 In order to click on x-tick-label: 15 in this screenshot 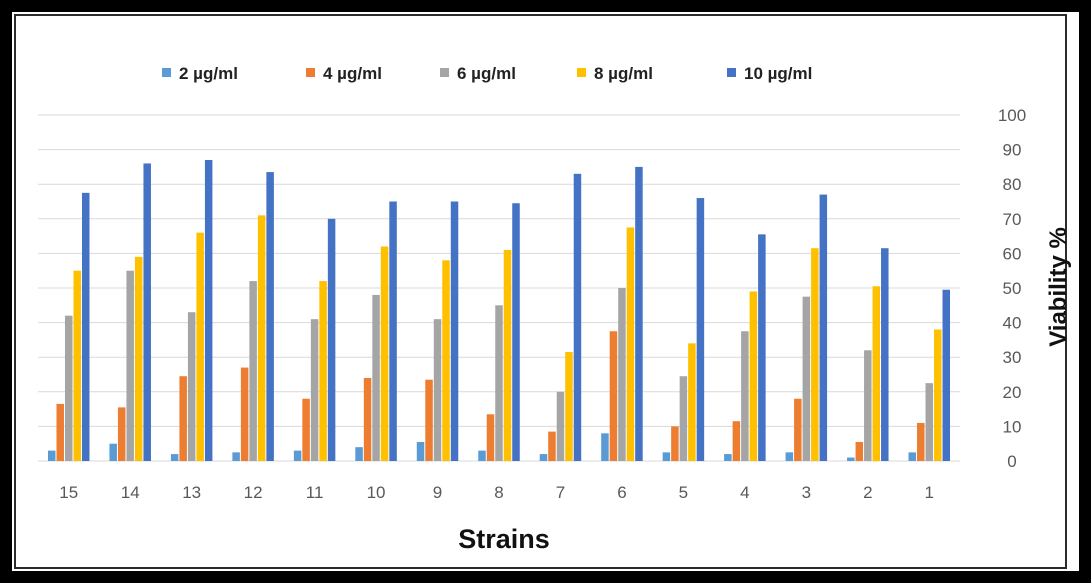, I will do `click(68, 492)`.